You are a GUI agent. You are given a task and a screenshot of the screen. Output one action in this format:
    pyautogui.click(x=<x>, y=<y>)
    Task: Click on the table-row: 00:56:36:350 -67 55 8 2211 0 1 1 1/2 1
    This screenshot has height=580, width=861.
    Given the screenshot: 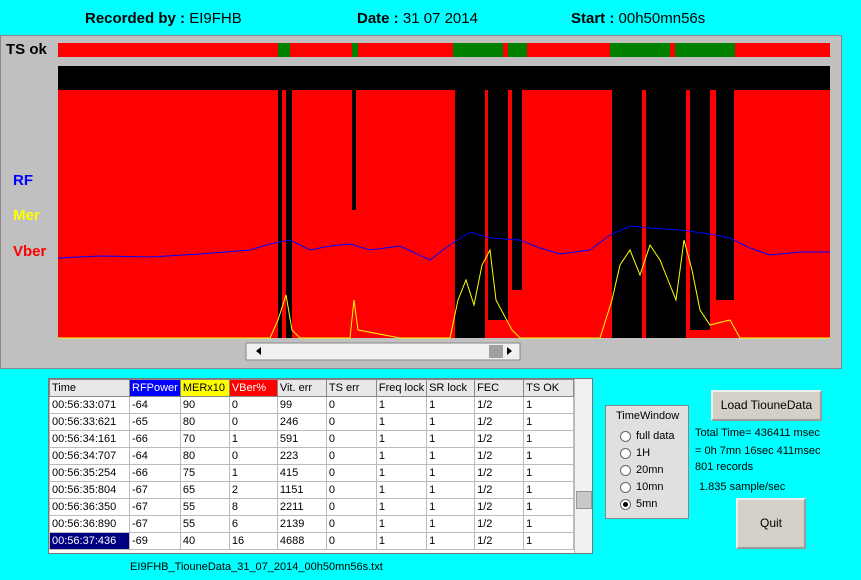 What is the action you would take?
    pyautogui.click(x=312, y=507)
    